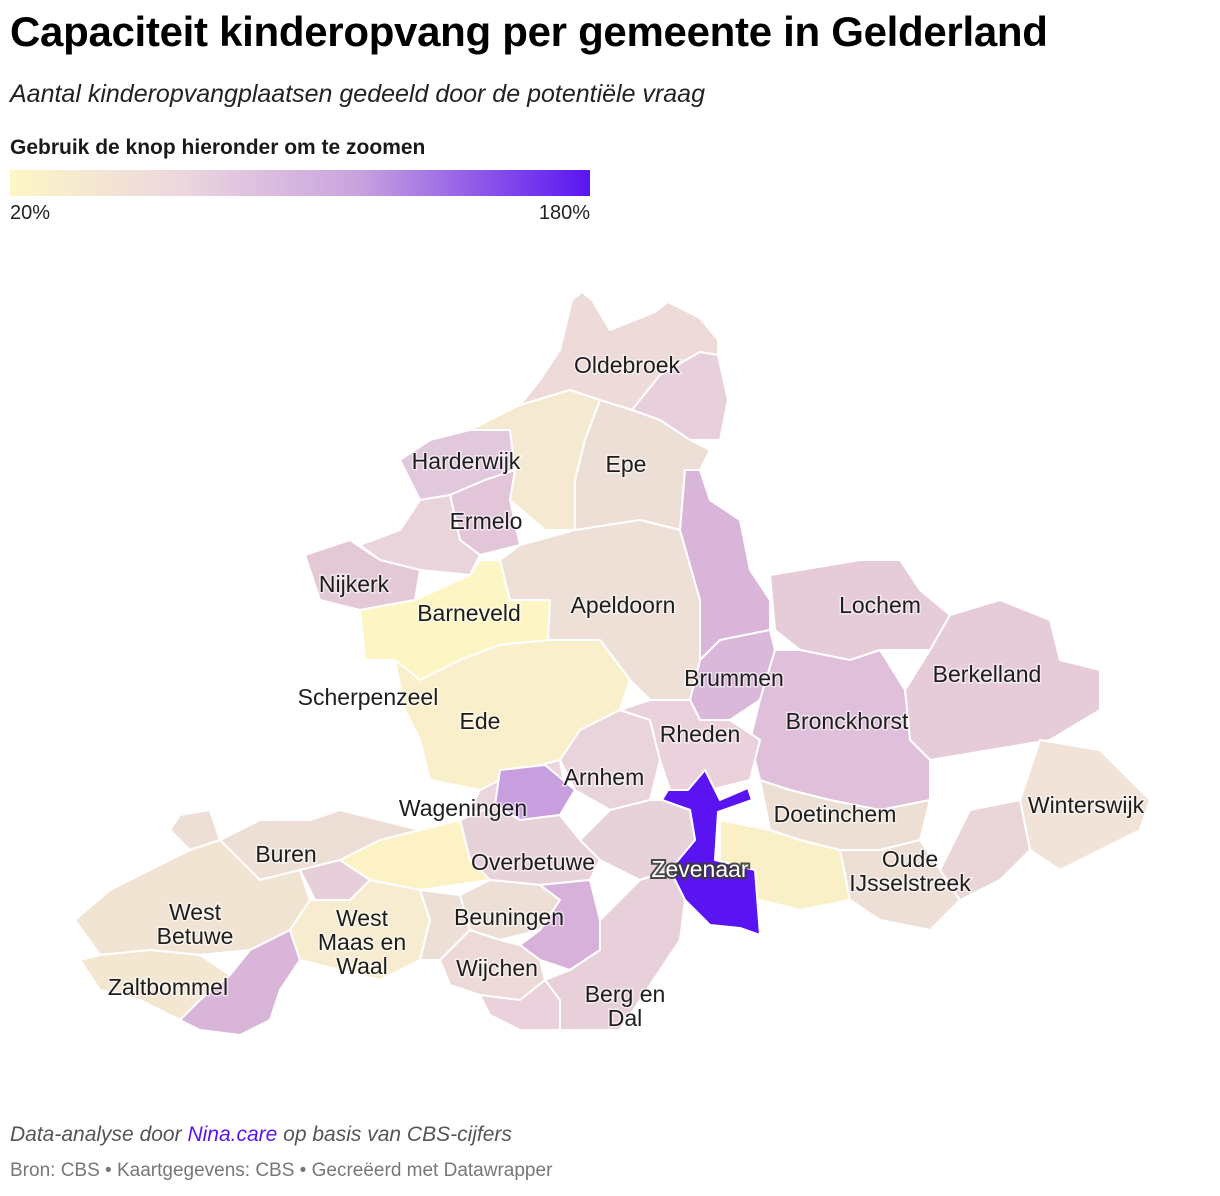 Image resolution: width=1220 pixels, height=1196 pixels. Describe the element at coordinates (509, 917) in the screenshot. I see `label-beuningen: Beuningen` at that location.